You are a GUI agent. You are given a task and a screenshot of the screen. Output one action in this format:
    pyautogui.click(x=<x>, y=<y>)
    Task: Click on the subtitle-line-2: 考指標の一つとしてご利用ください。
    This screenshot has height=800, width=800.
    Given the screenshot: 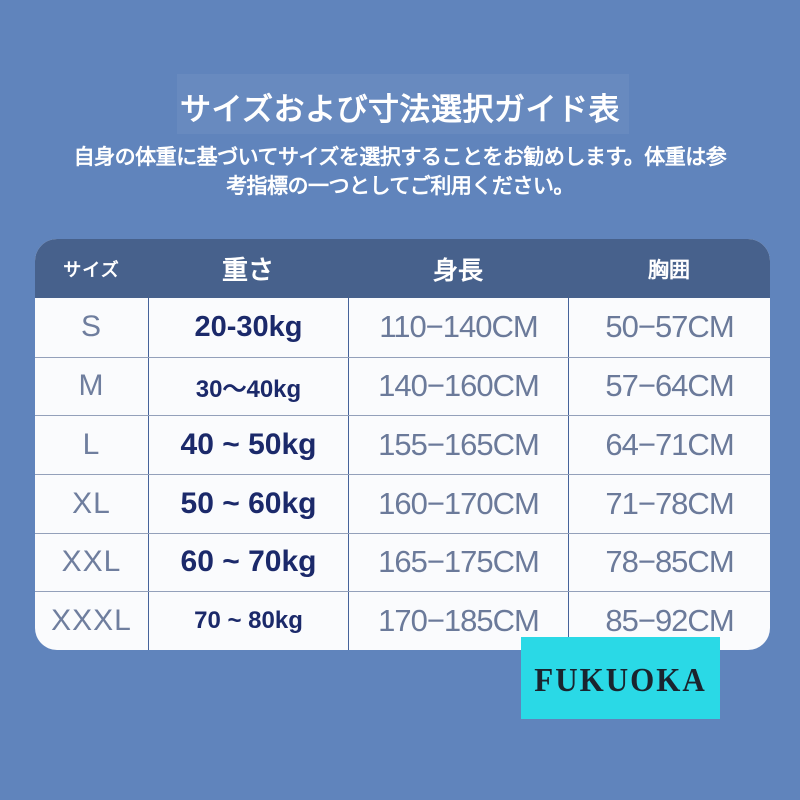 What is the action you would take?
    pyautogui.click(x=400, y=186)
    